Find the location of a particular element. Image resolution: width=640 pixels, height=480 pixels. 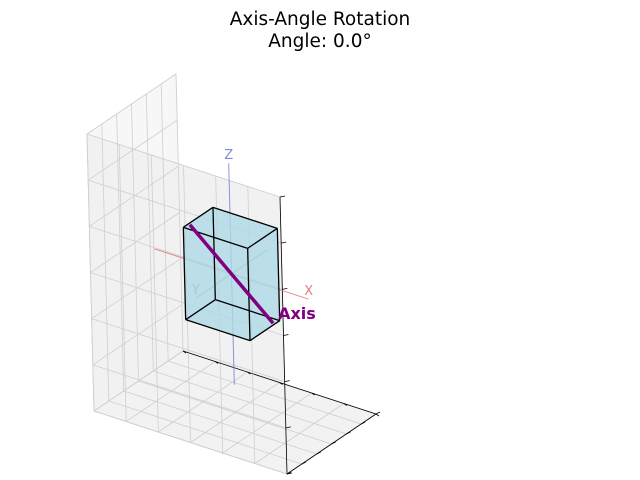

rotation-axis-label: Axis is located at coordinates (297, 313).